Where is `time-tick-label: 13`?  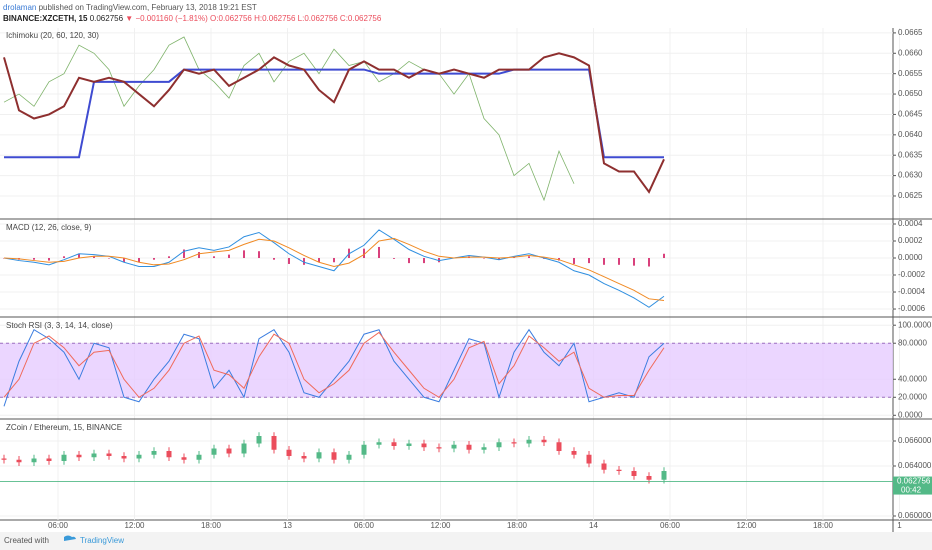 time-tick-label: 13 is located at coordinates (287, 525).